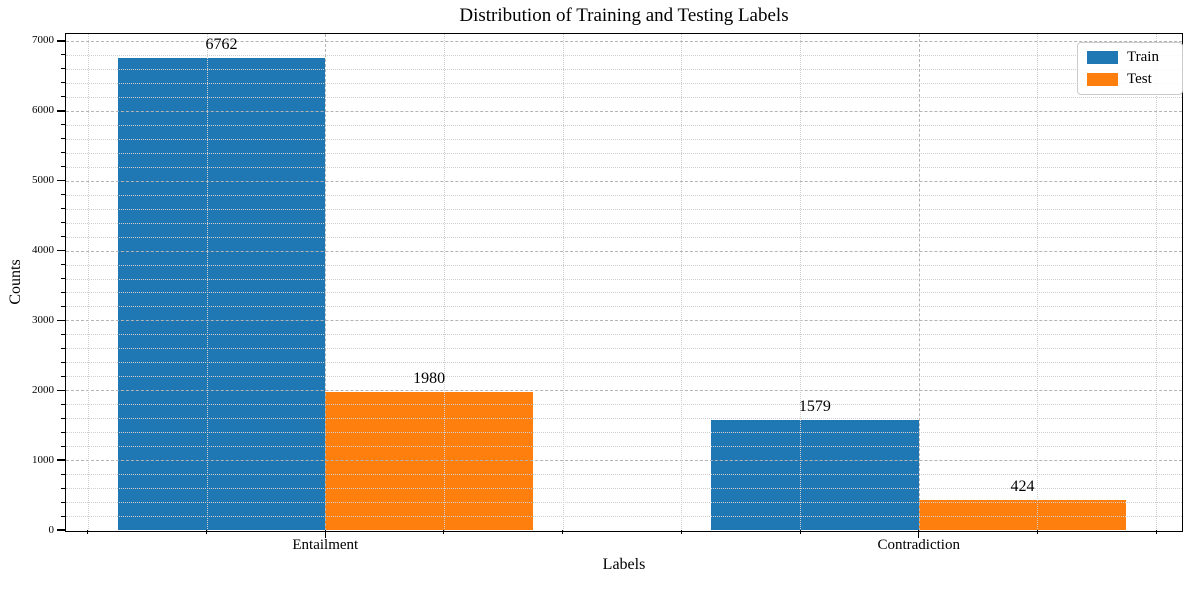 This screenshot has width=1190, height=590. Describe the element at coordinates (429, 378) in the screenshot. I see `value-label-test-entailment: 1980` at that location.